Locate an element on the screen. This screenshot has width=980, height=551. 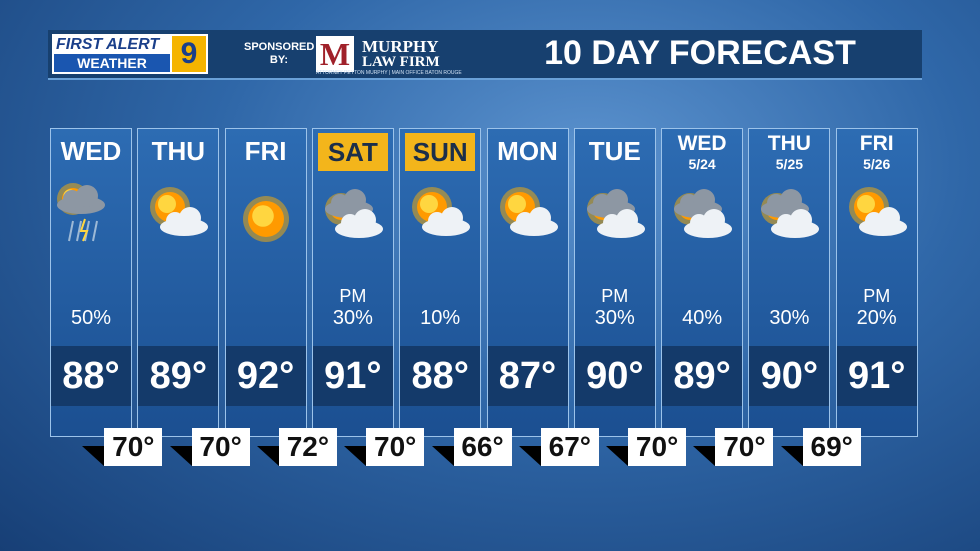
precip-chance: 40% is located at coordinates (702, 318).